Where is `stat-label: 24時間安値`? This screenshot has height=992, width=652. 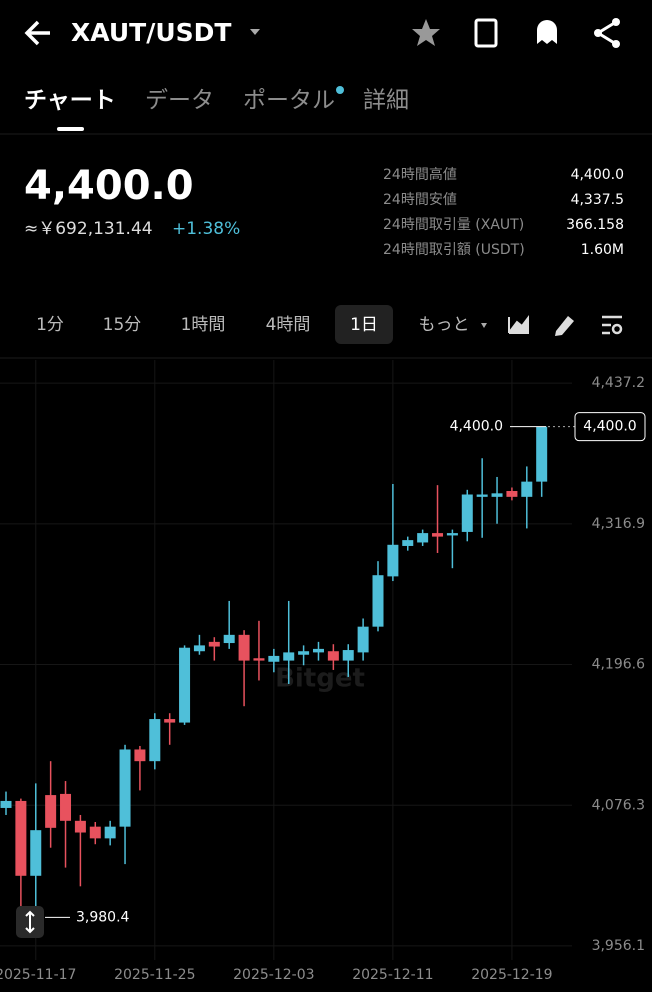
stat-label: 24時間安値 is located at coordinates (420, 200).